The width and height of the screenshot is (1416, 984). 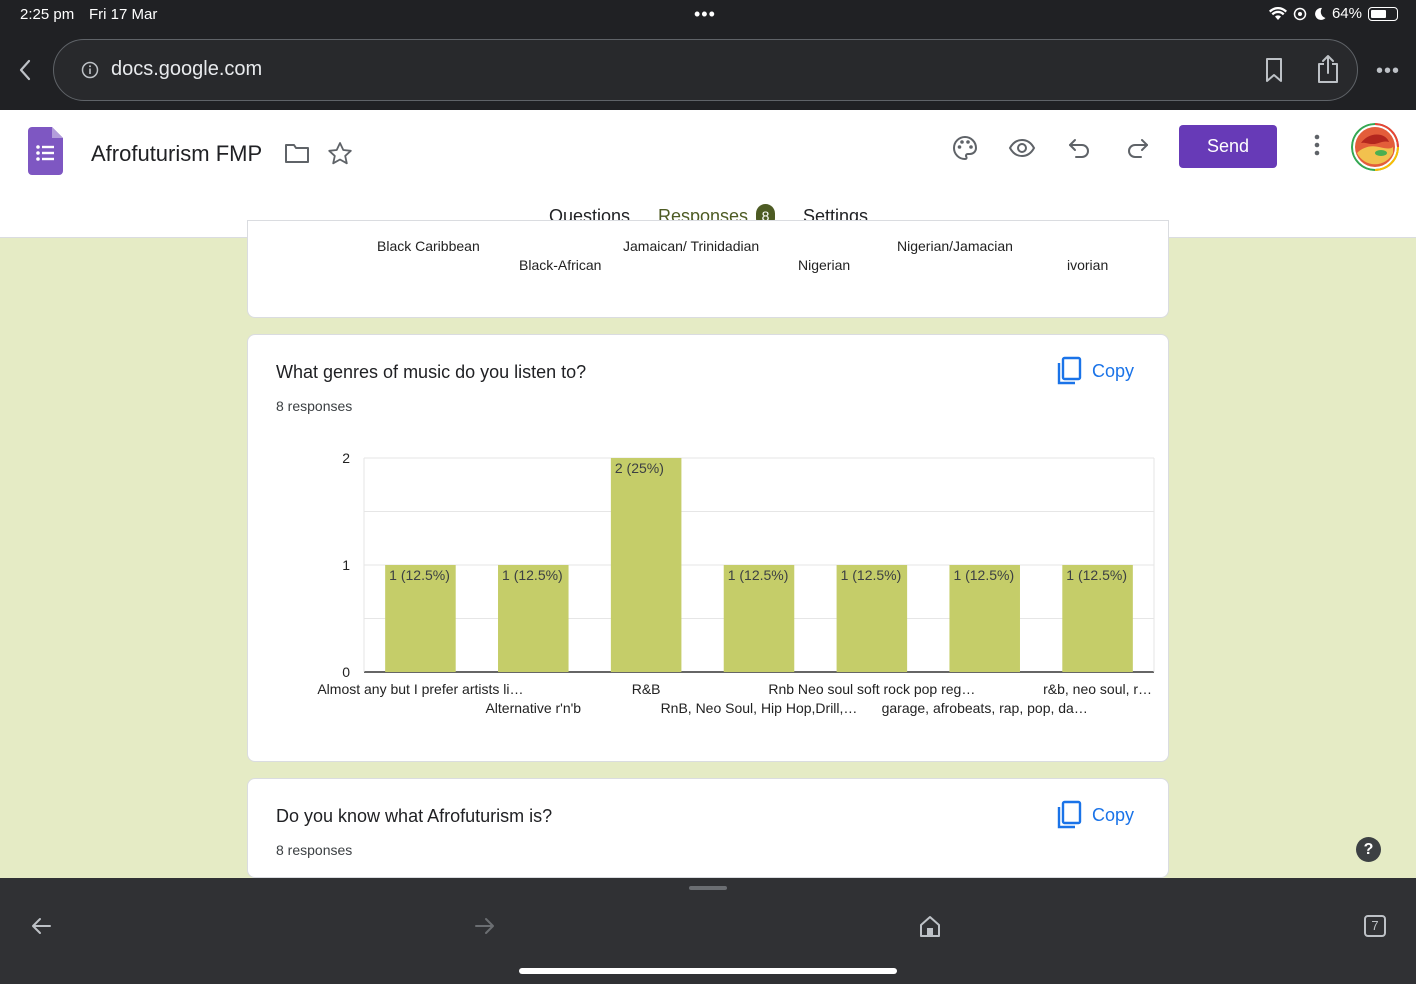 What do you see at coordinates (691, 246) in the screenshot?
I see `prev-chart-x-label: Jamaican/ Trinidadian` at bounding box center [691, 246].